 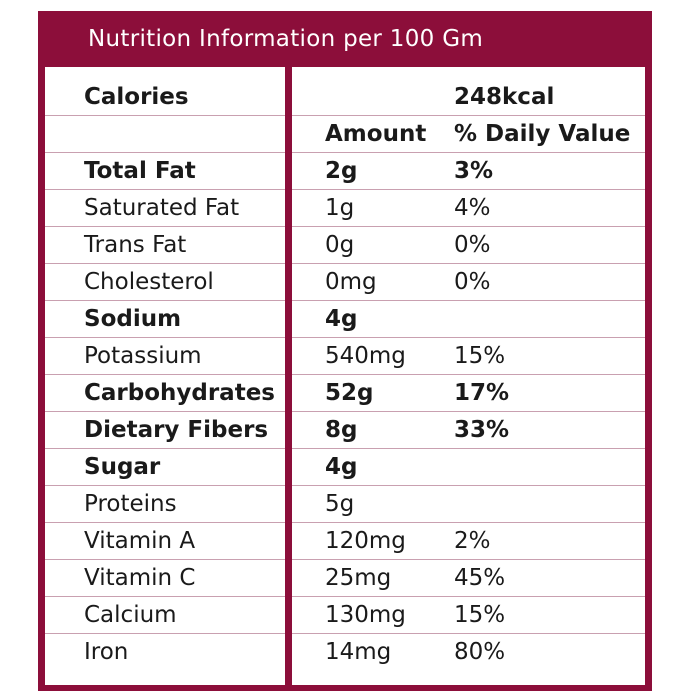 I want to click on table-row: Dietary Fibers 8g 33%, so click(x=345, y=430).